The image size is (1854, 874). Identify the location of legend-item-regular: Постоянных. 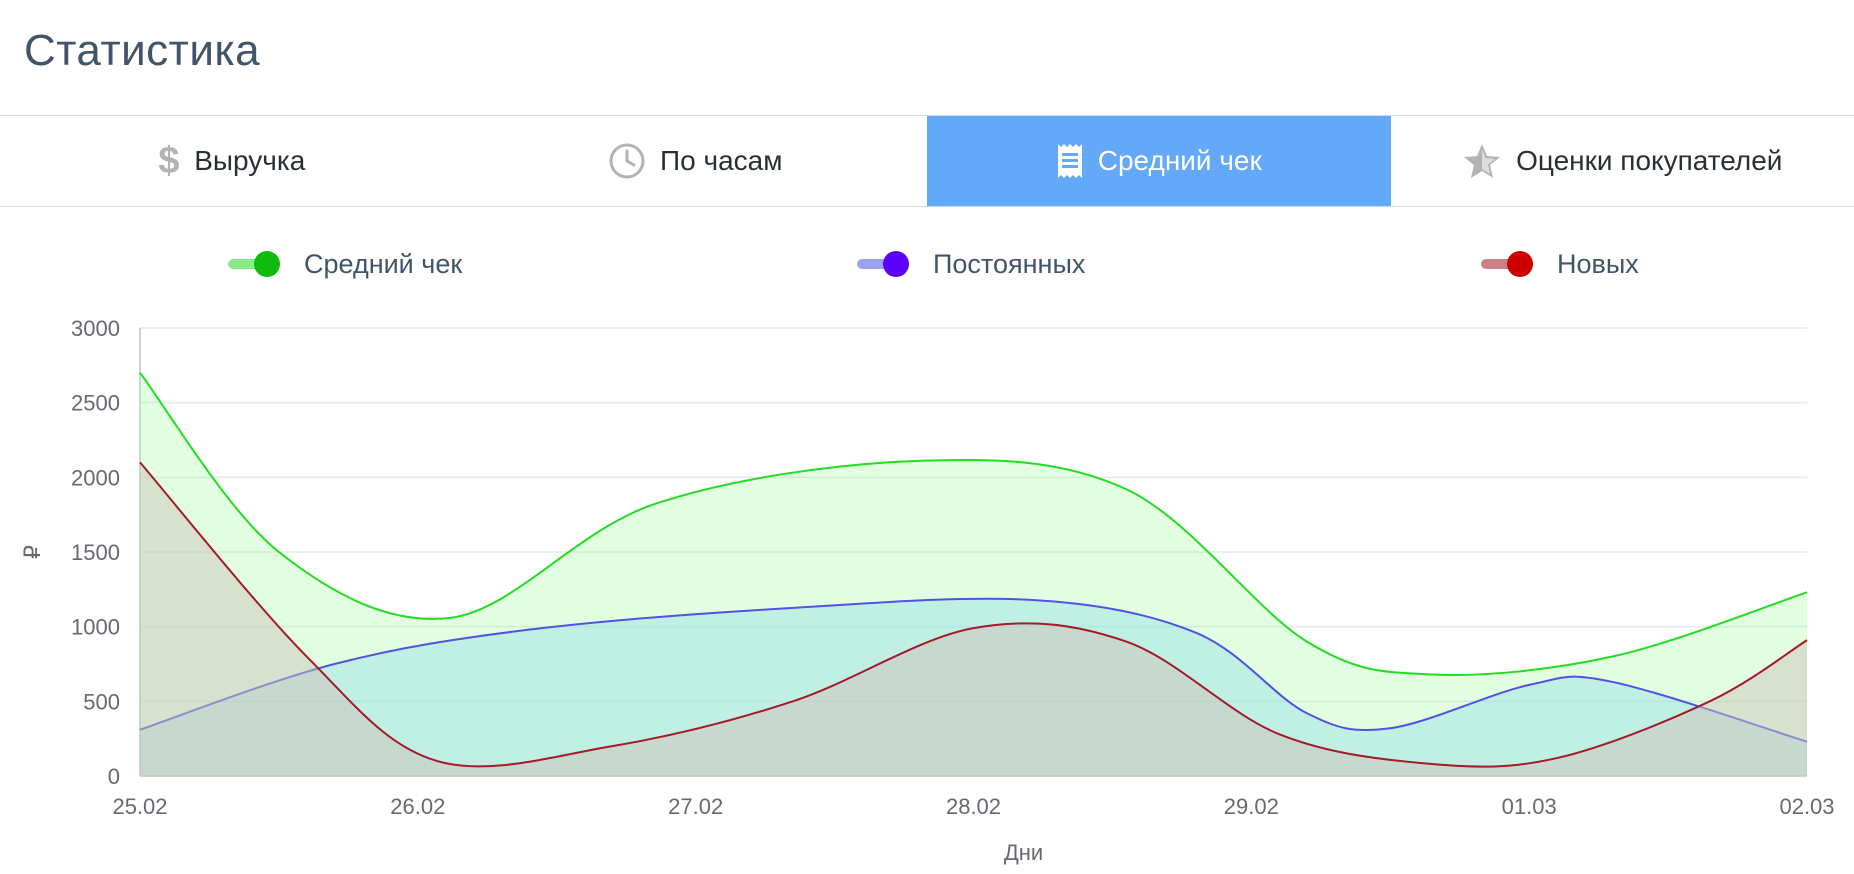
(971, 264).